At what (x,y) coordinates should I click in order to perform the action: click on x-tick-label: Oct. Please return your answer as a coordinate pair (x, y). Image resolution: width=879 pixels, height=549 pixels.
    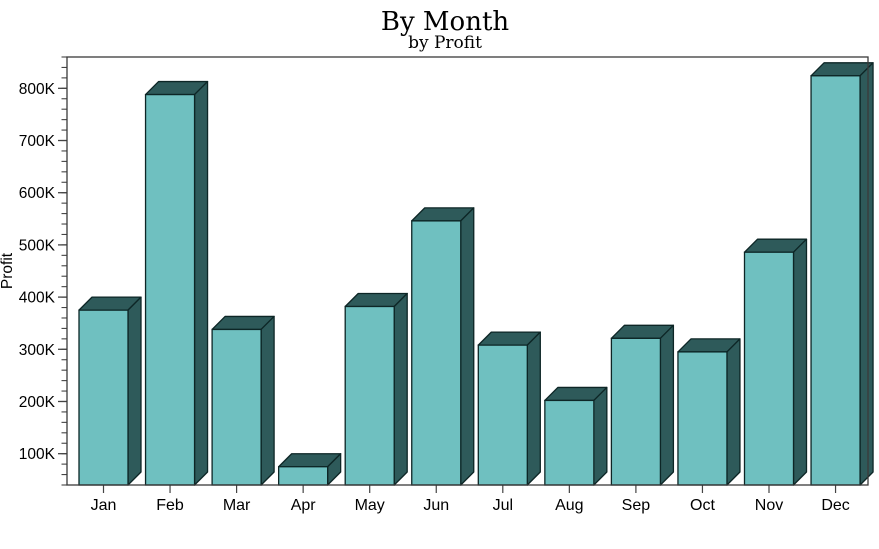
    Looking at the image, I should click on (702, 505).